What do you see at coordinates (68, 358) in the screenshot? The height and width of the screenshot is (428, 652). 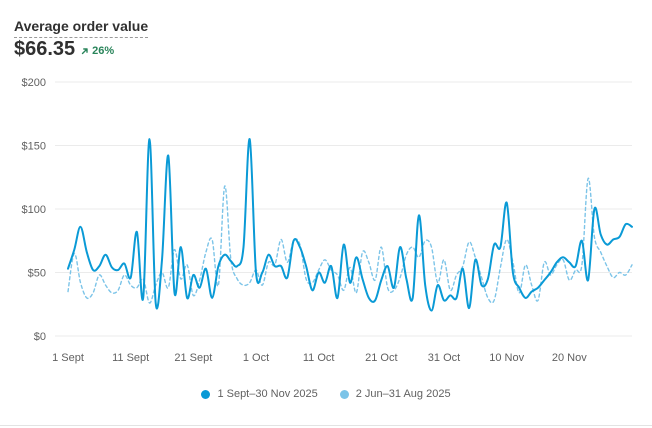 I see `x-tick-label: 1 Sept` at bounding box center [68, 358].